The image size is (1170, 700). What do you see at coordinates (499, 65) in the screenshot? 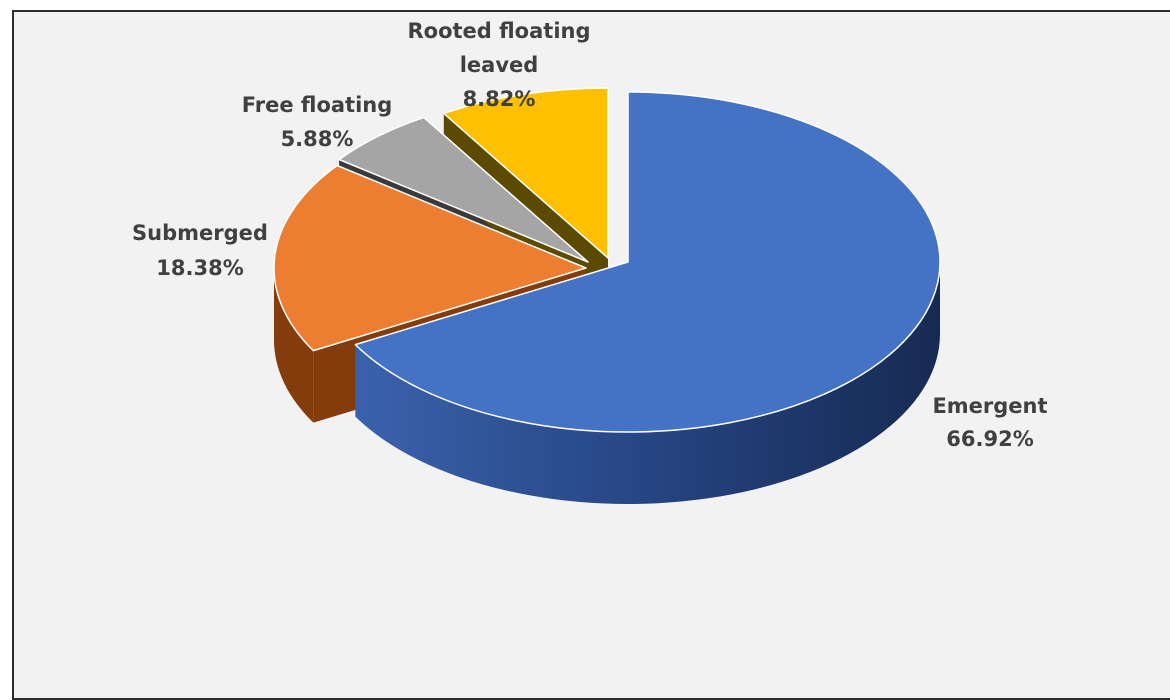
I see `slice-label-rooted-floating-leaved-line-2: leaved` at bounding box center [499, 65].